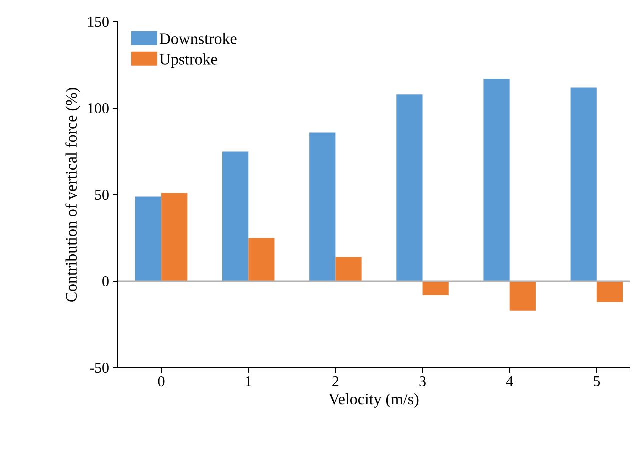 Image resolution: width=635 pixels, height=454 pixels. Describe the element at coordinates (423, 381) in the screenshot. I see `x-tick-label: 3` at that location.